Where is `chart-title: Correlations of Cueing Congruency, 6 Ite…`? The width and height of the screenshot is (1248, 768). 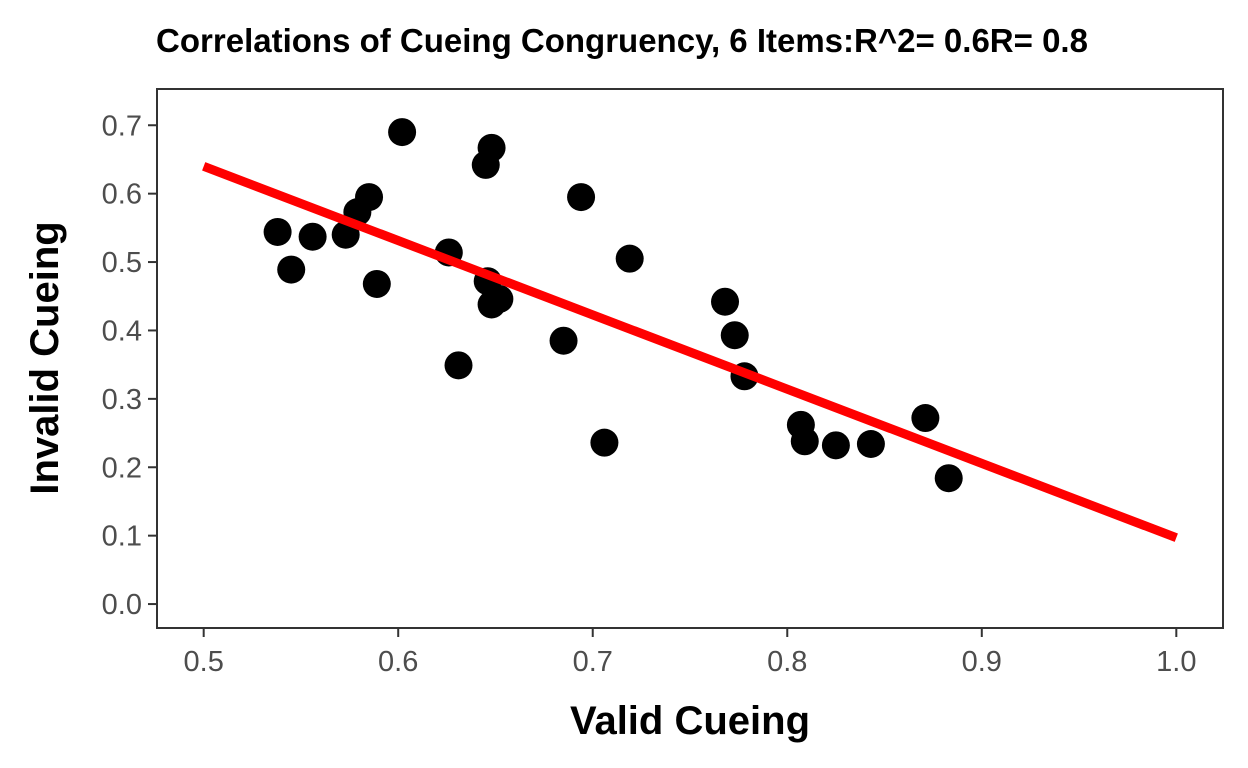
chart-title: Correlations of Cueing Congruency, 6 Ite… is located at coordinates (622, 40).